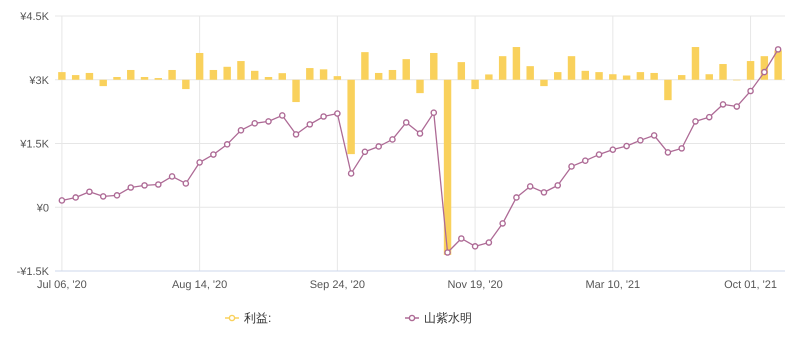  What do you see at coordinates (475, 285) in the screenshot?
I see `x-tick-label: Nov 19, '20` at bounding box center [475, 285].